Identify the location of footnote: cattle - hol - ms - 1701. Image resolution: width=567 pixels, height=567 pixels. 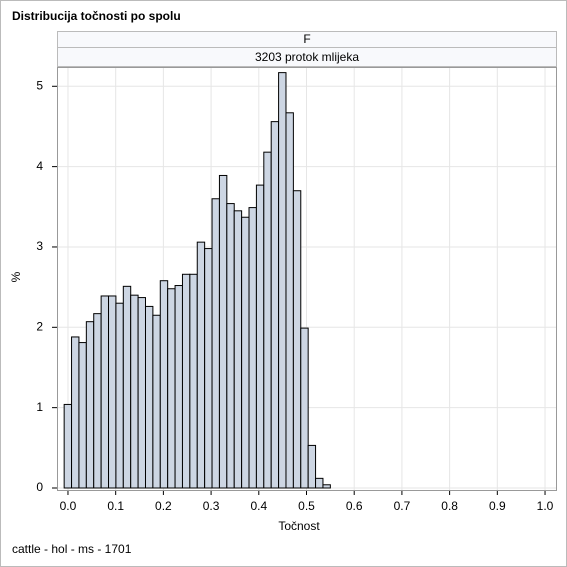
(72, 549).